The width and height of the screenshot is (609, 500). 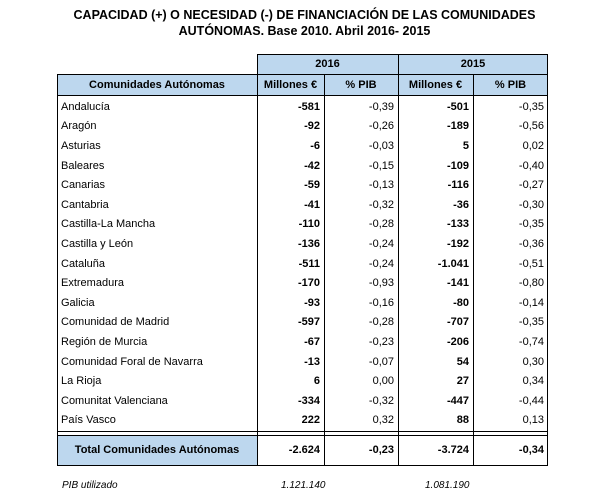 What do you see at coordinates (312, 361) in the screenshot?
I see `millones-2016: -13` at bounding box center [312, 361].